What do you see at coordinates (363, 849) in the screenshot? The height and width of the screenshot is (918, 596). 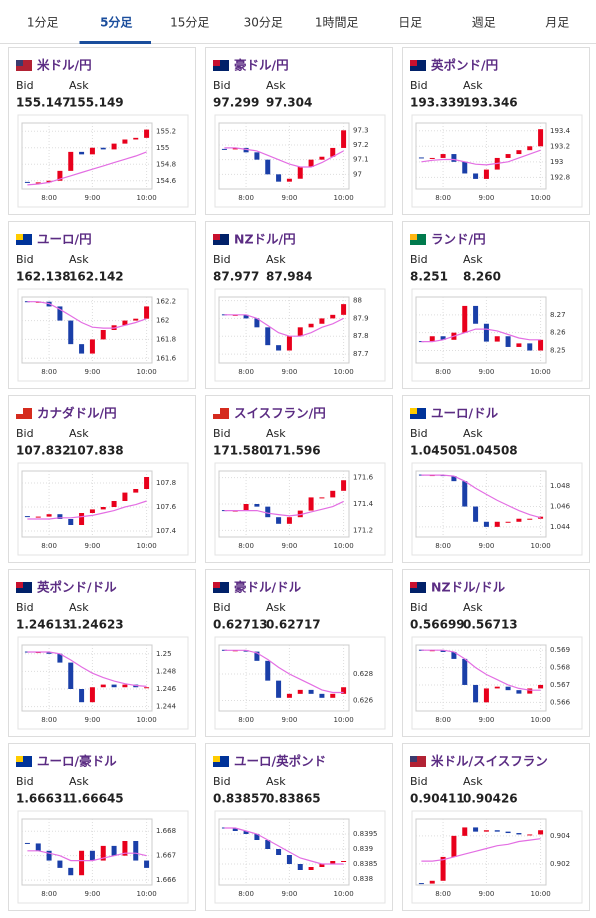 I see `y-tick-label: 0.839` at bounding box center [363, 849].